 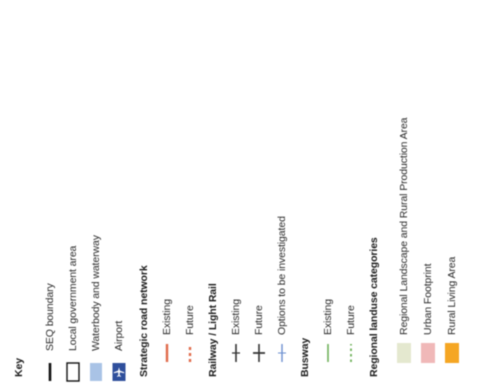 I want to click on rail-options-label: Options to be investigated, so click(x=282, y=275).